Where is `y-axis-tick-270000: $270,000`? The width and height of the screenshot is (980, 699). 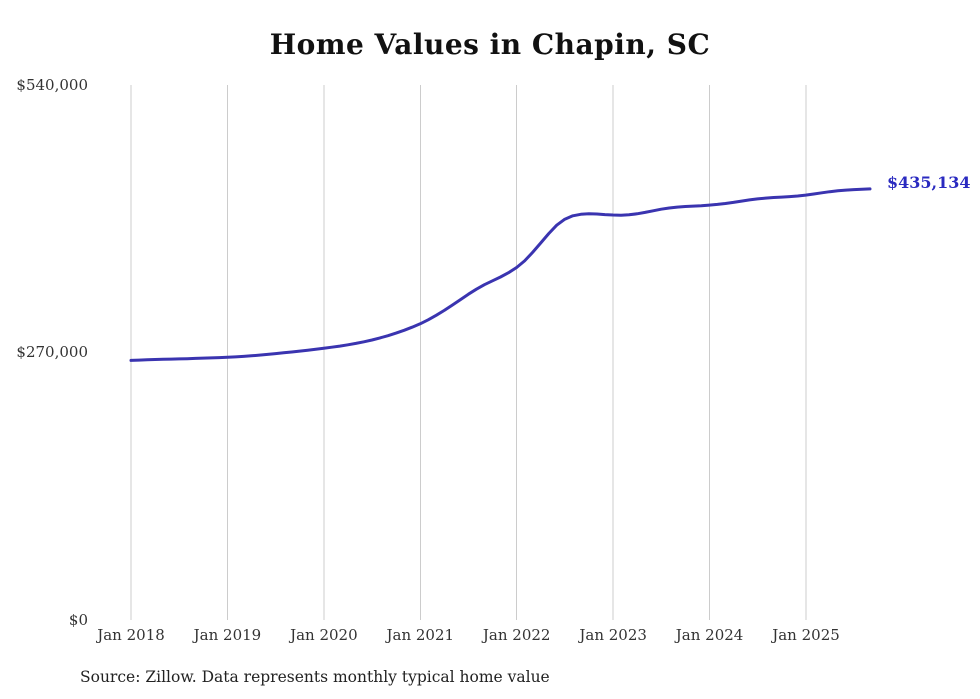 y-axis-tick-270000: $270,000 is located at coordinates (52, 352).